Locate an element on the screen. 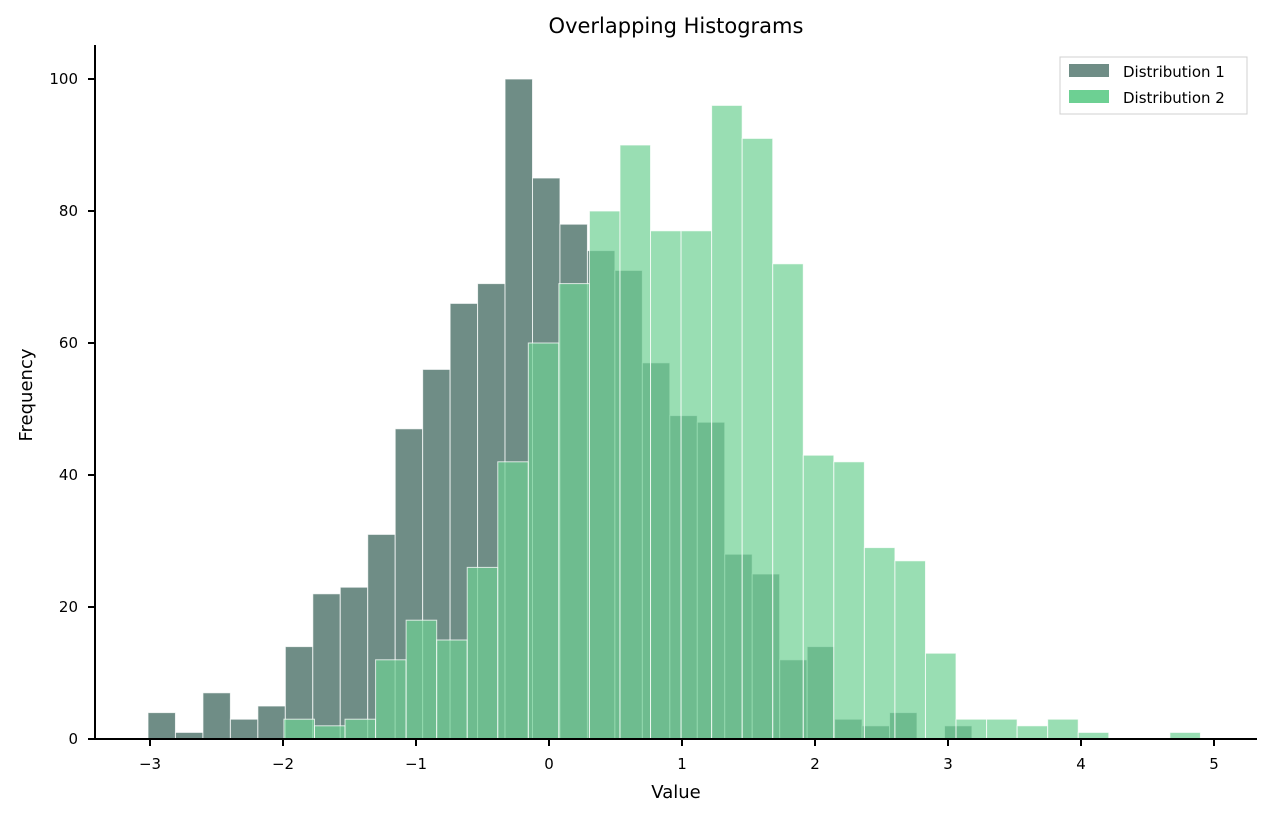 The image size is (1272, 816). x-tick-label: −1 is located at coordinates (416, 764).